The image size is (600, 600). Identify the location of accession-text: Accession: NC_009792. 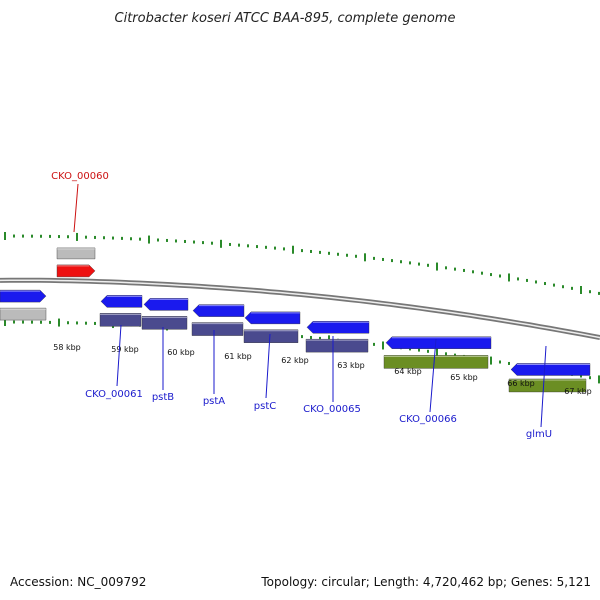
(78, 582).